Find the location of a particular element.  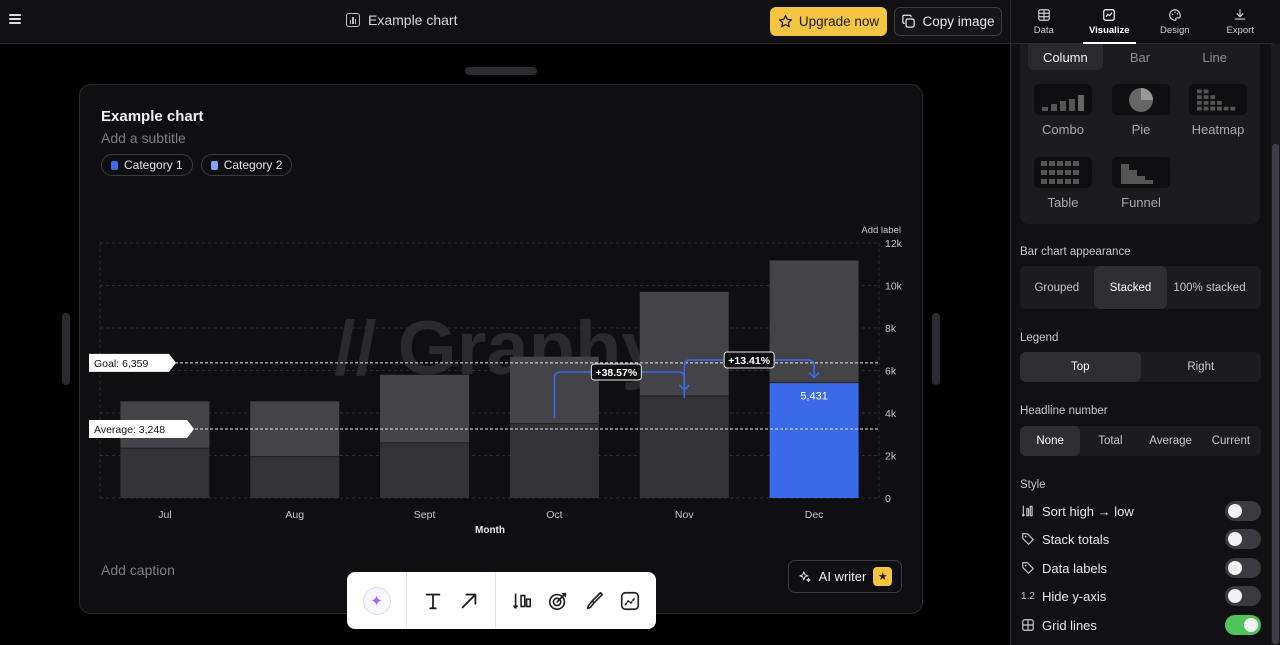

arrow-icon is located at coordinates (469, 601).